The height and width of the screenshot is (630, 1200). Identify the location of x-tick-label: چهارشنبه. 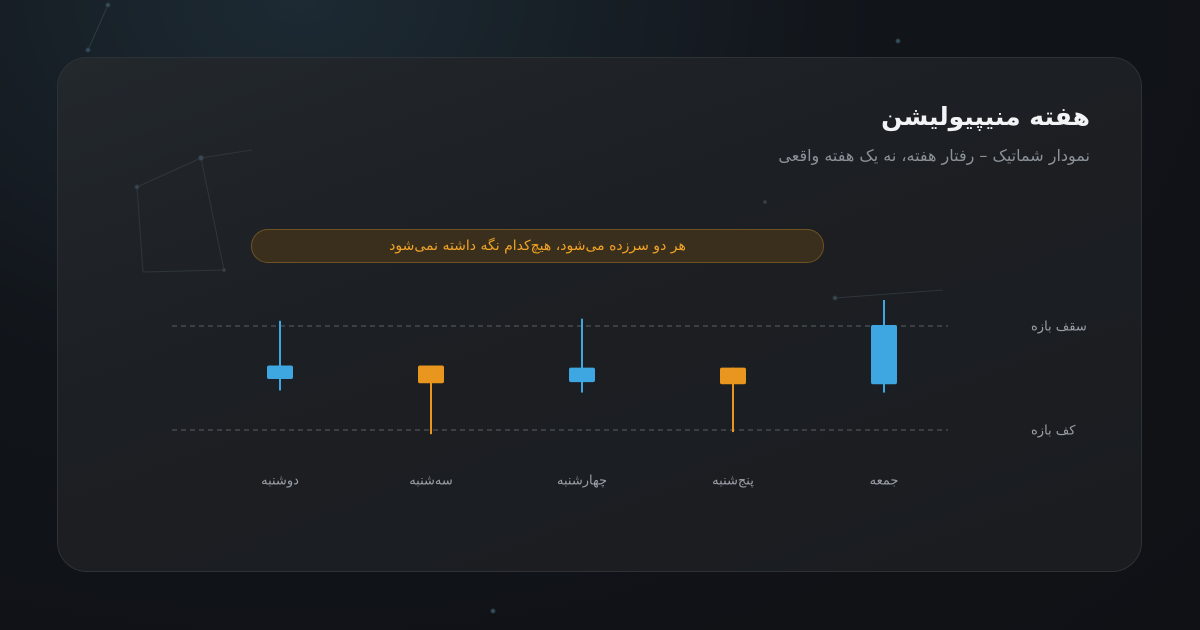
(582, 481).